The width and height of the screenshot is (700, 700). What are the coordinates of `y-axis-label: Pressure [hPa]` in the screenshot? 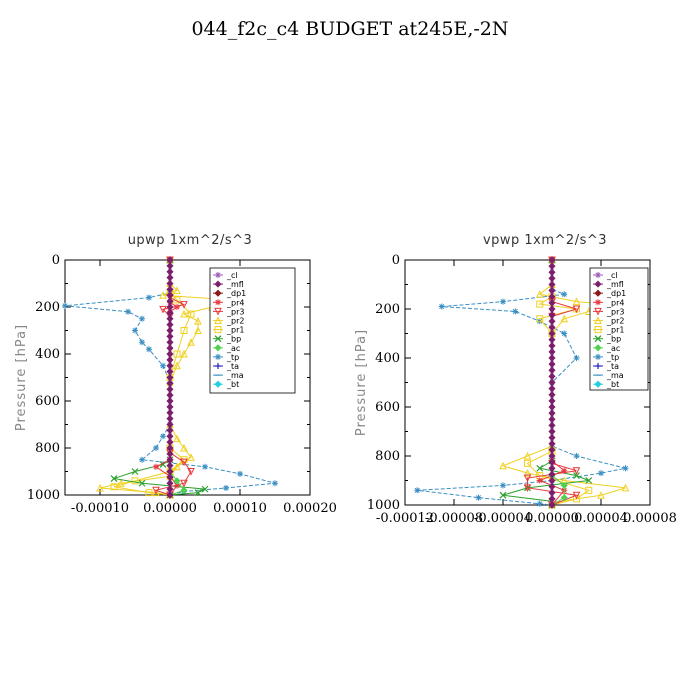 It's located at (361, 382).